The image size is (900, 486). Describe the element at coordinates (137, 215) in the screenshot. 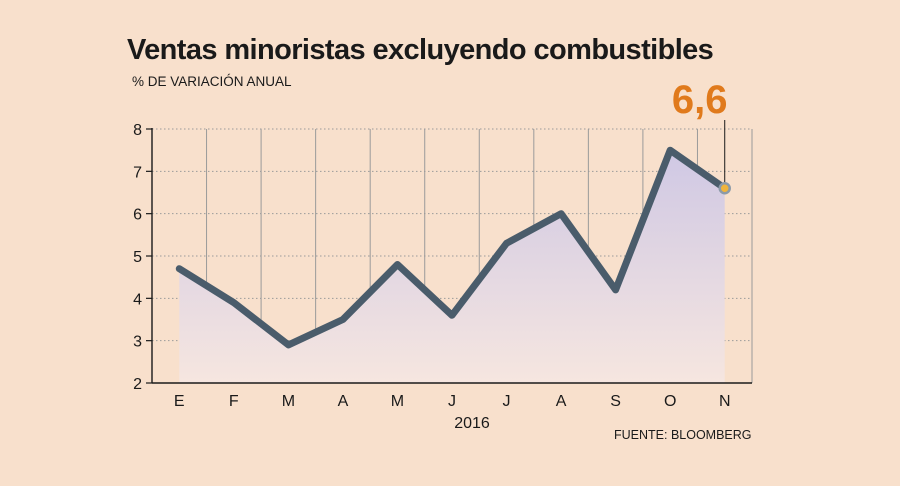

I see `y-tick-label: 6` at that location.